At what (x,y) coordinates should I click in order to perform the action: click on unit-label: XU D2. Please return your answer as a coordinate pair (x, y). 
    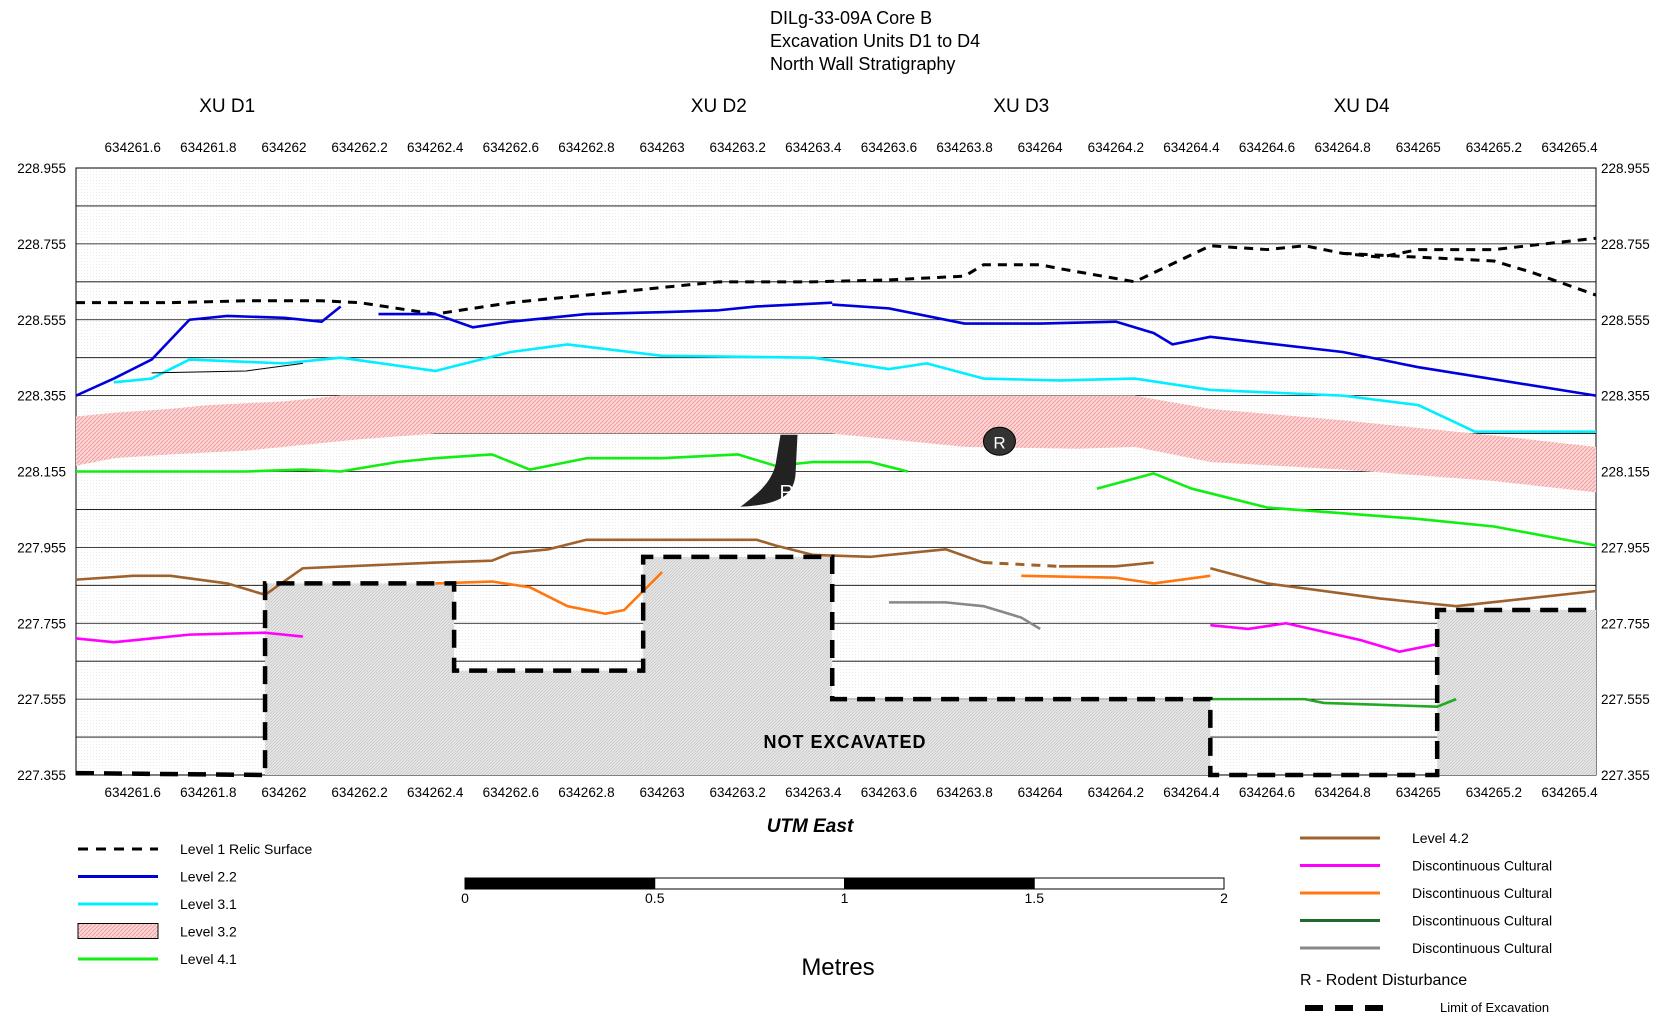
    Looking at the image, I should click on (719, 106).